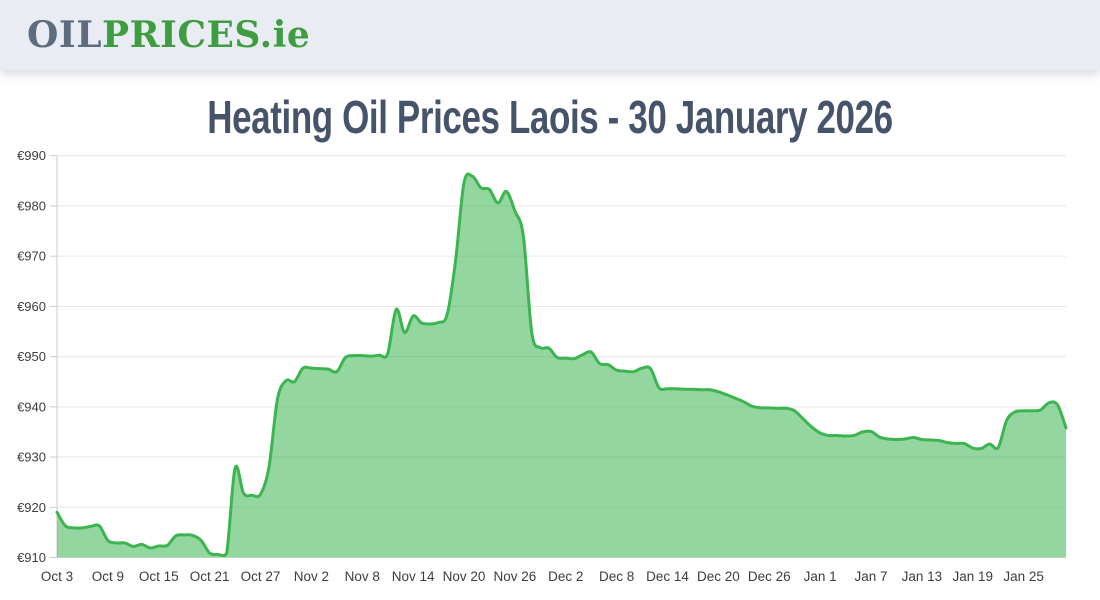 This screenshot has height=600, width=1100. What do you see at coordinates (31, 306) in the screenshot?
I see `y-axis-label: €960` at bounding box center [31, 306].